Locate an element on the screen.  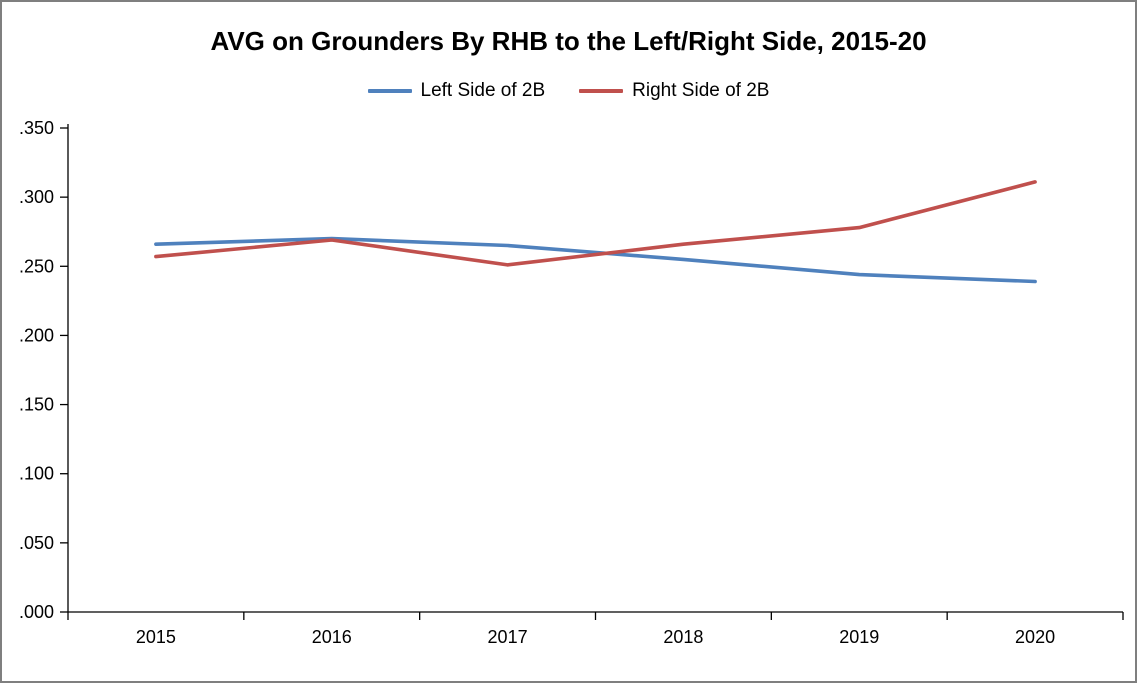
y-axis-tick-label: .250 is located at coordinates (36, 266).